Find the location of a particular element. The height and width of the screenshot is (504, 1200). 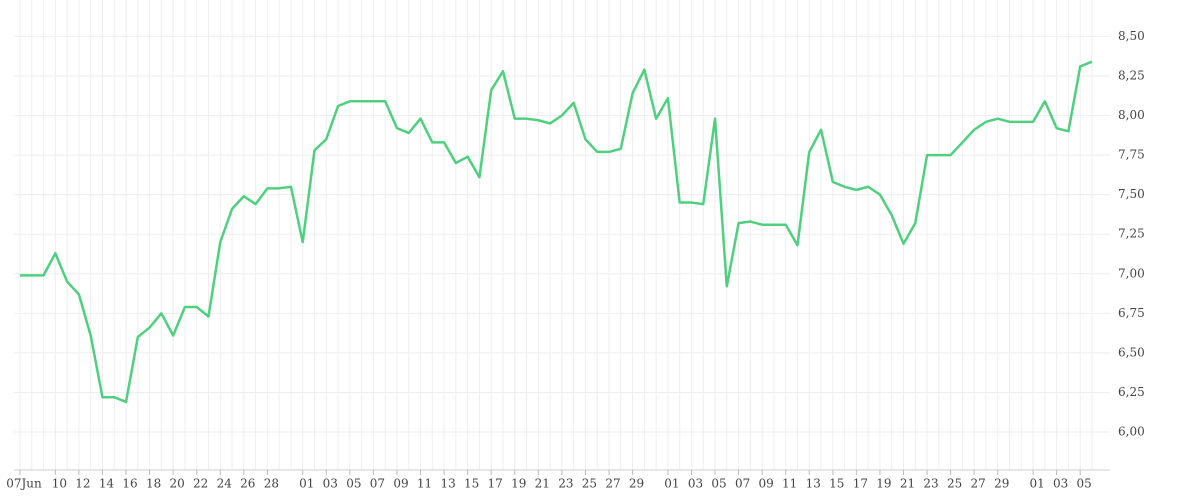

x-tick-label: 10 is located at coordinates (59, 484).